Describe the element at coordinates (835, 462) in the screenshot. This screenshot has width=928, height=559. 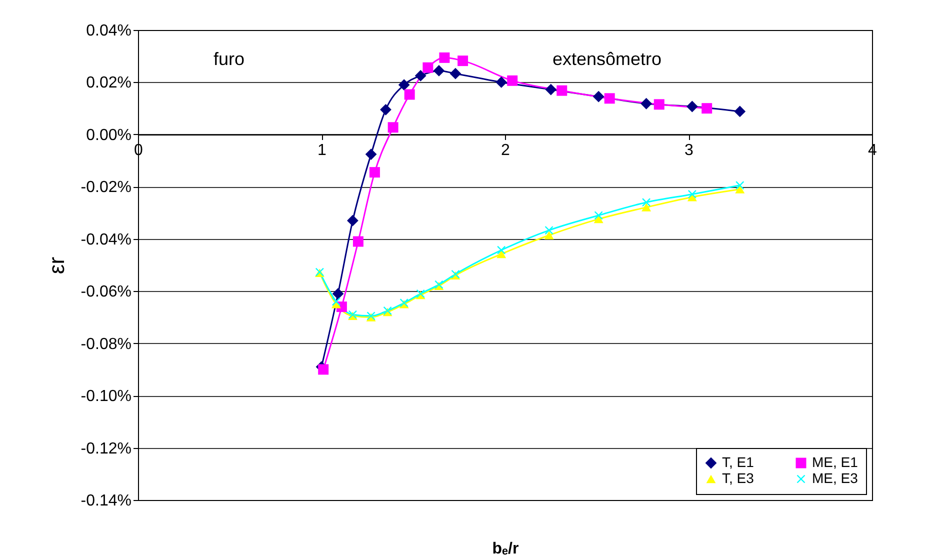
I see `legend-label: ME, E1` at that location.